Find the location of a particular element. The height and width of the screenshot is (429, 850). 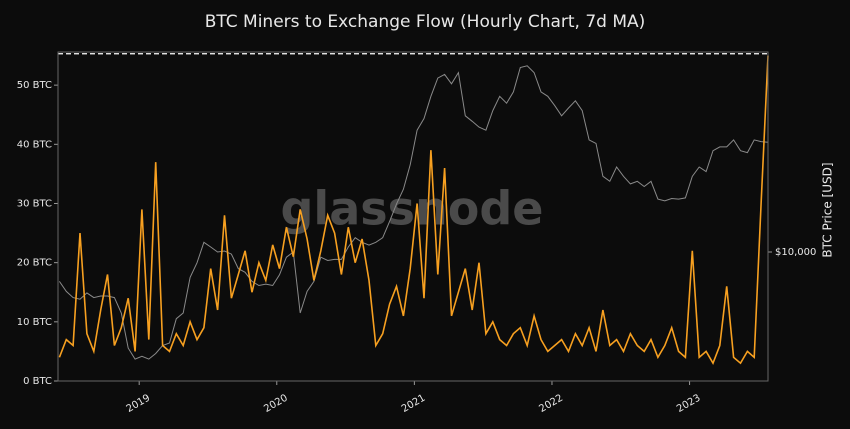

y-tick-label: 20 BTC is located at coordinates (34, 263).